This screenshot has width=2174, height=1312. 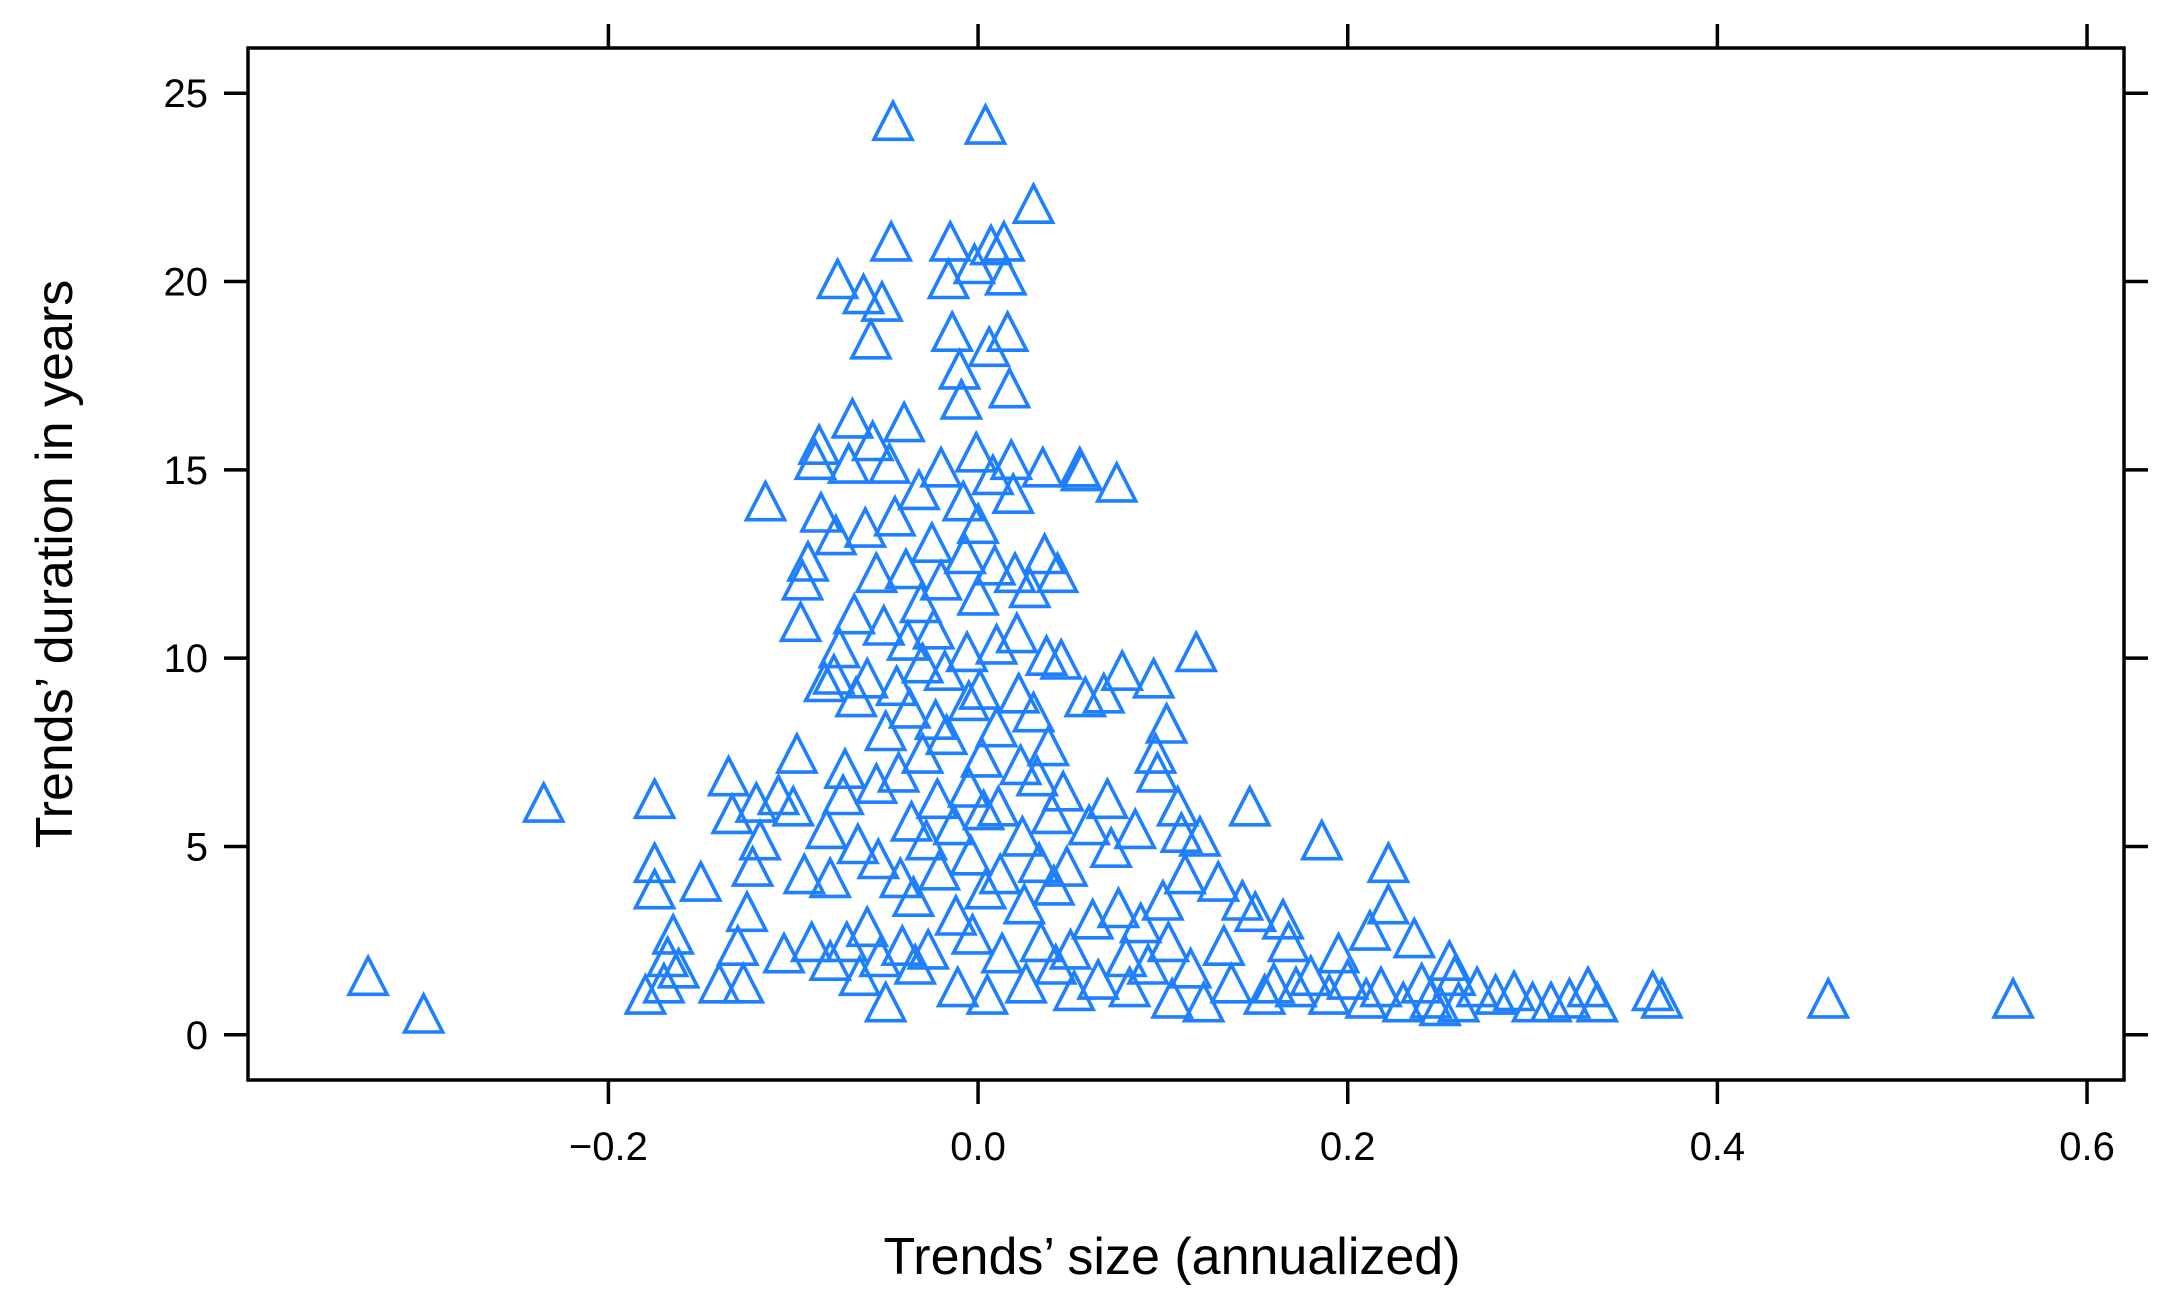 What do you see at coordinates (978, 1147) in the screenshot?
I see `x-tick-label: 0.0` at bounding box center [978, 1147].